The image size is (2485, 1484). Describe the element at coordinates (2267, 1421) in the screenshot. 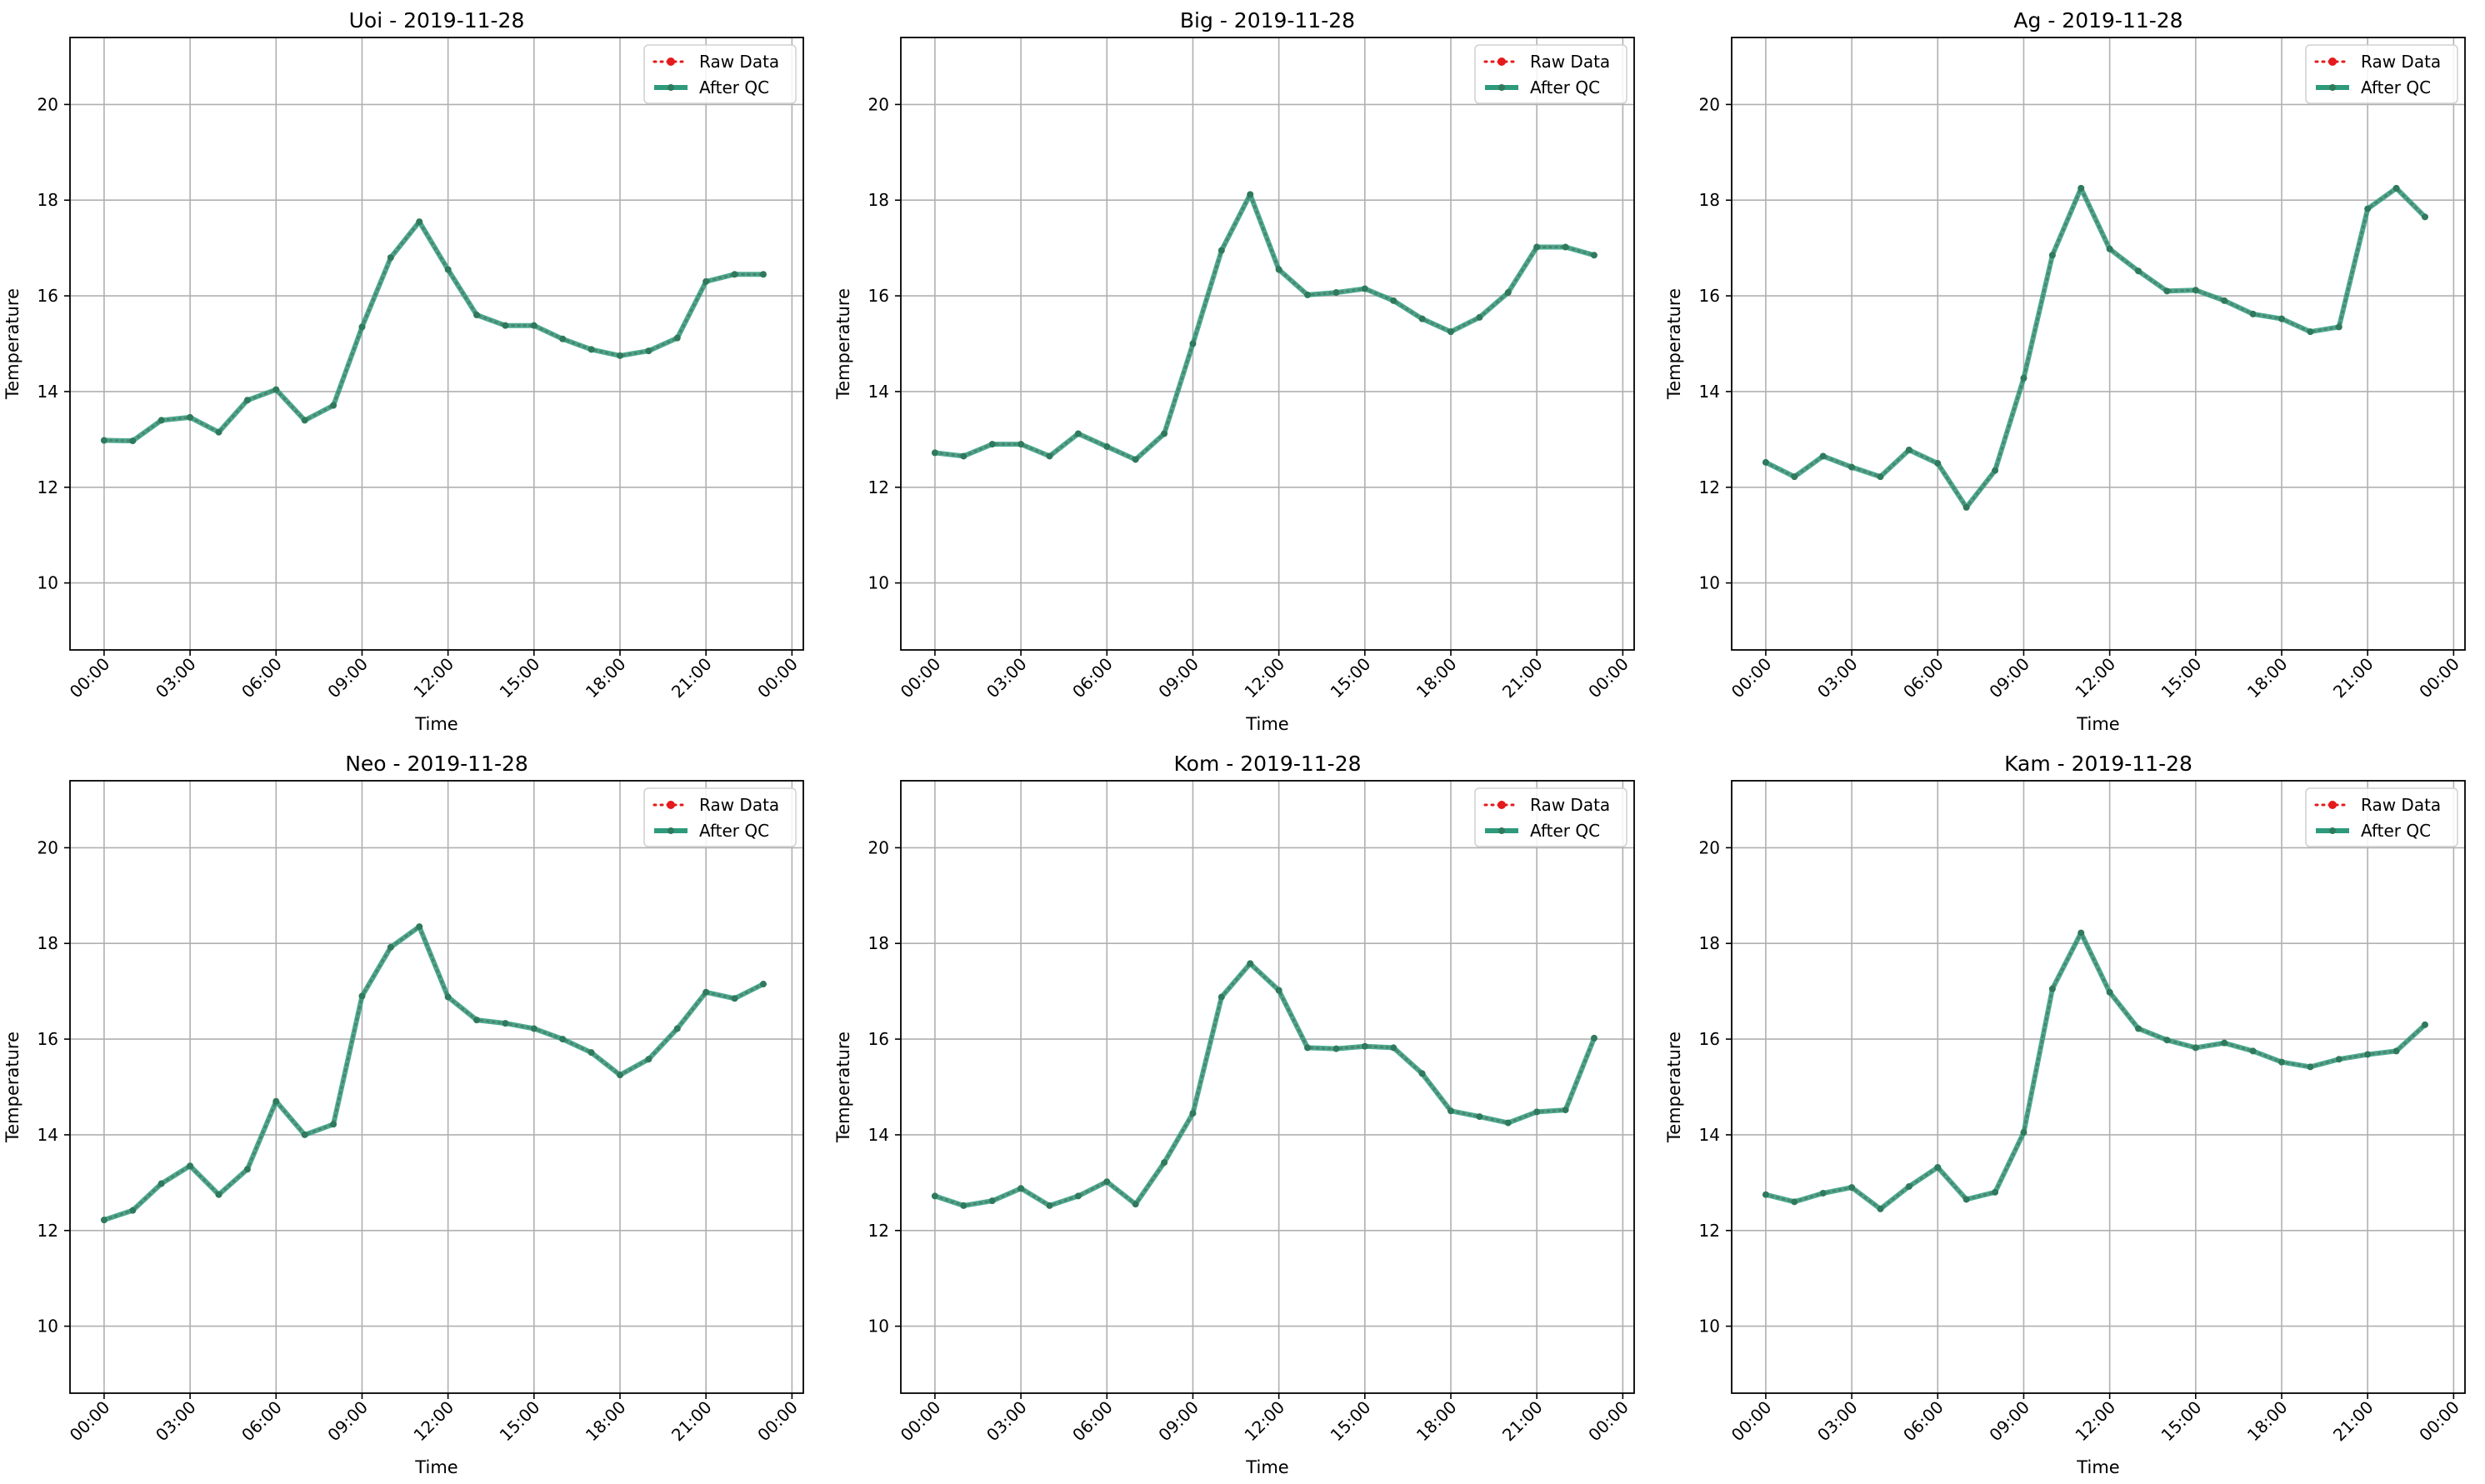

I see `x-tick-label: 18:00` at that location.